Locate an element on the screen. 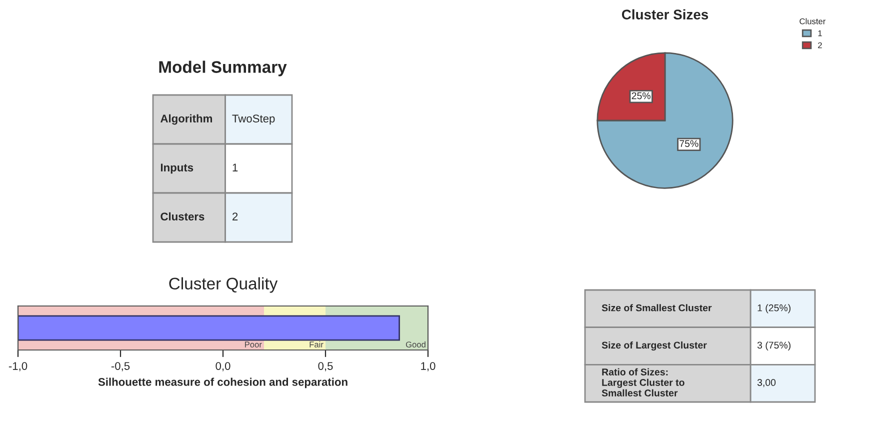  legend-label: 1 is located at coordinates (820, 33).